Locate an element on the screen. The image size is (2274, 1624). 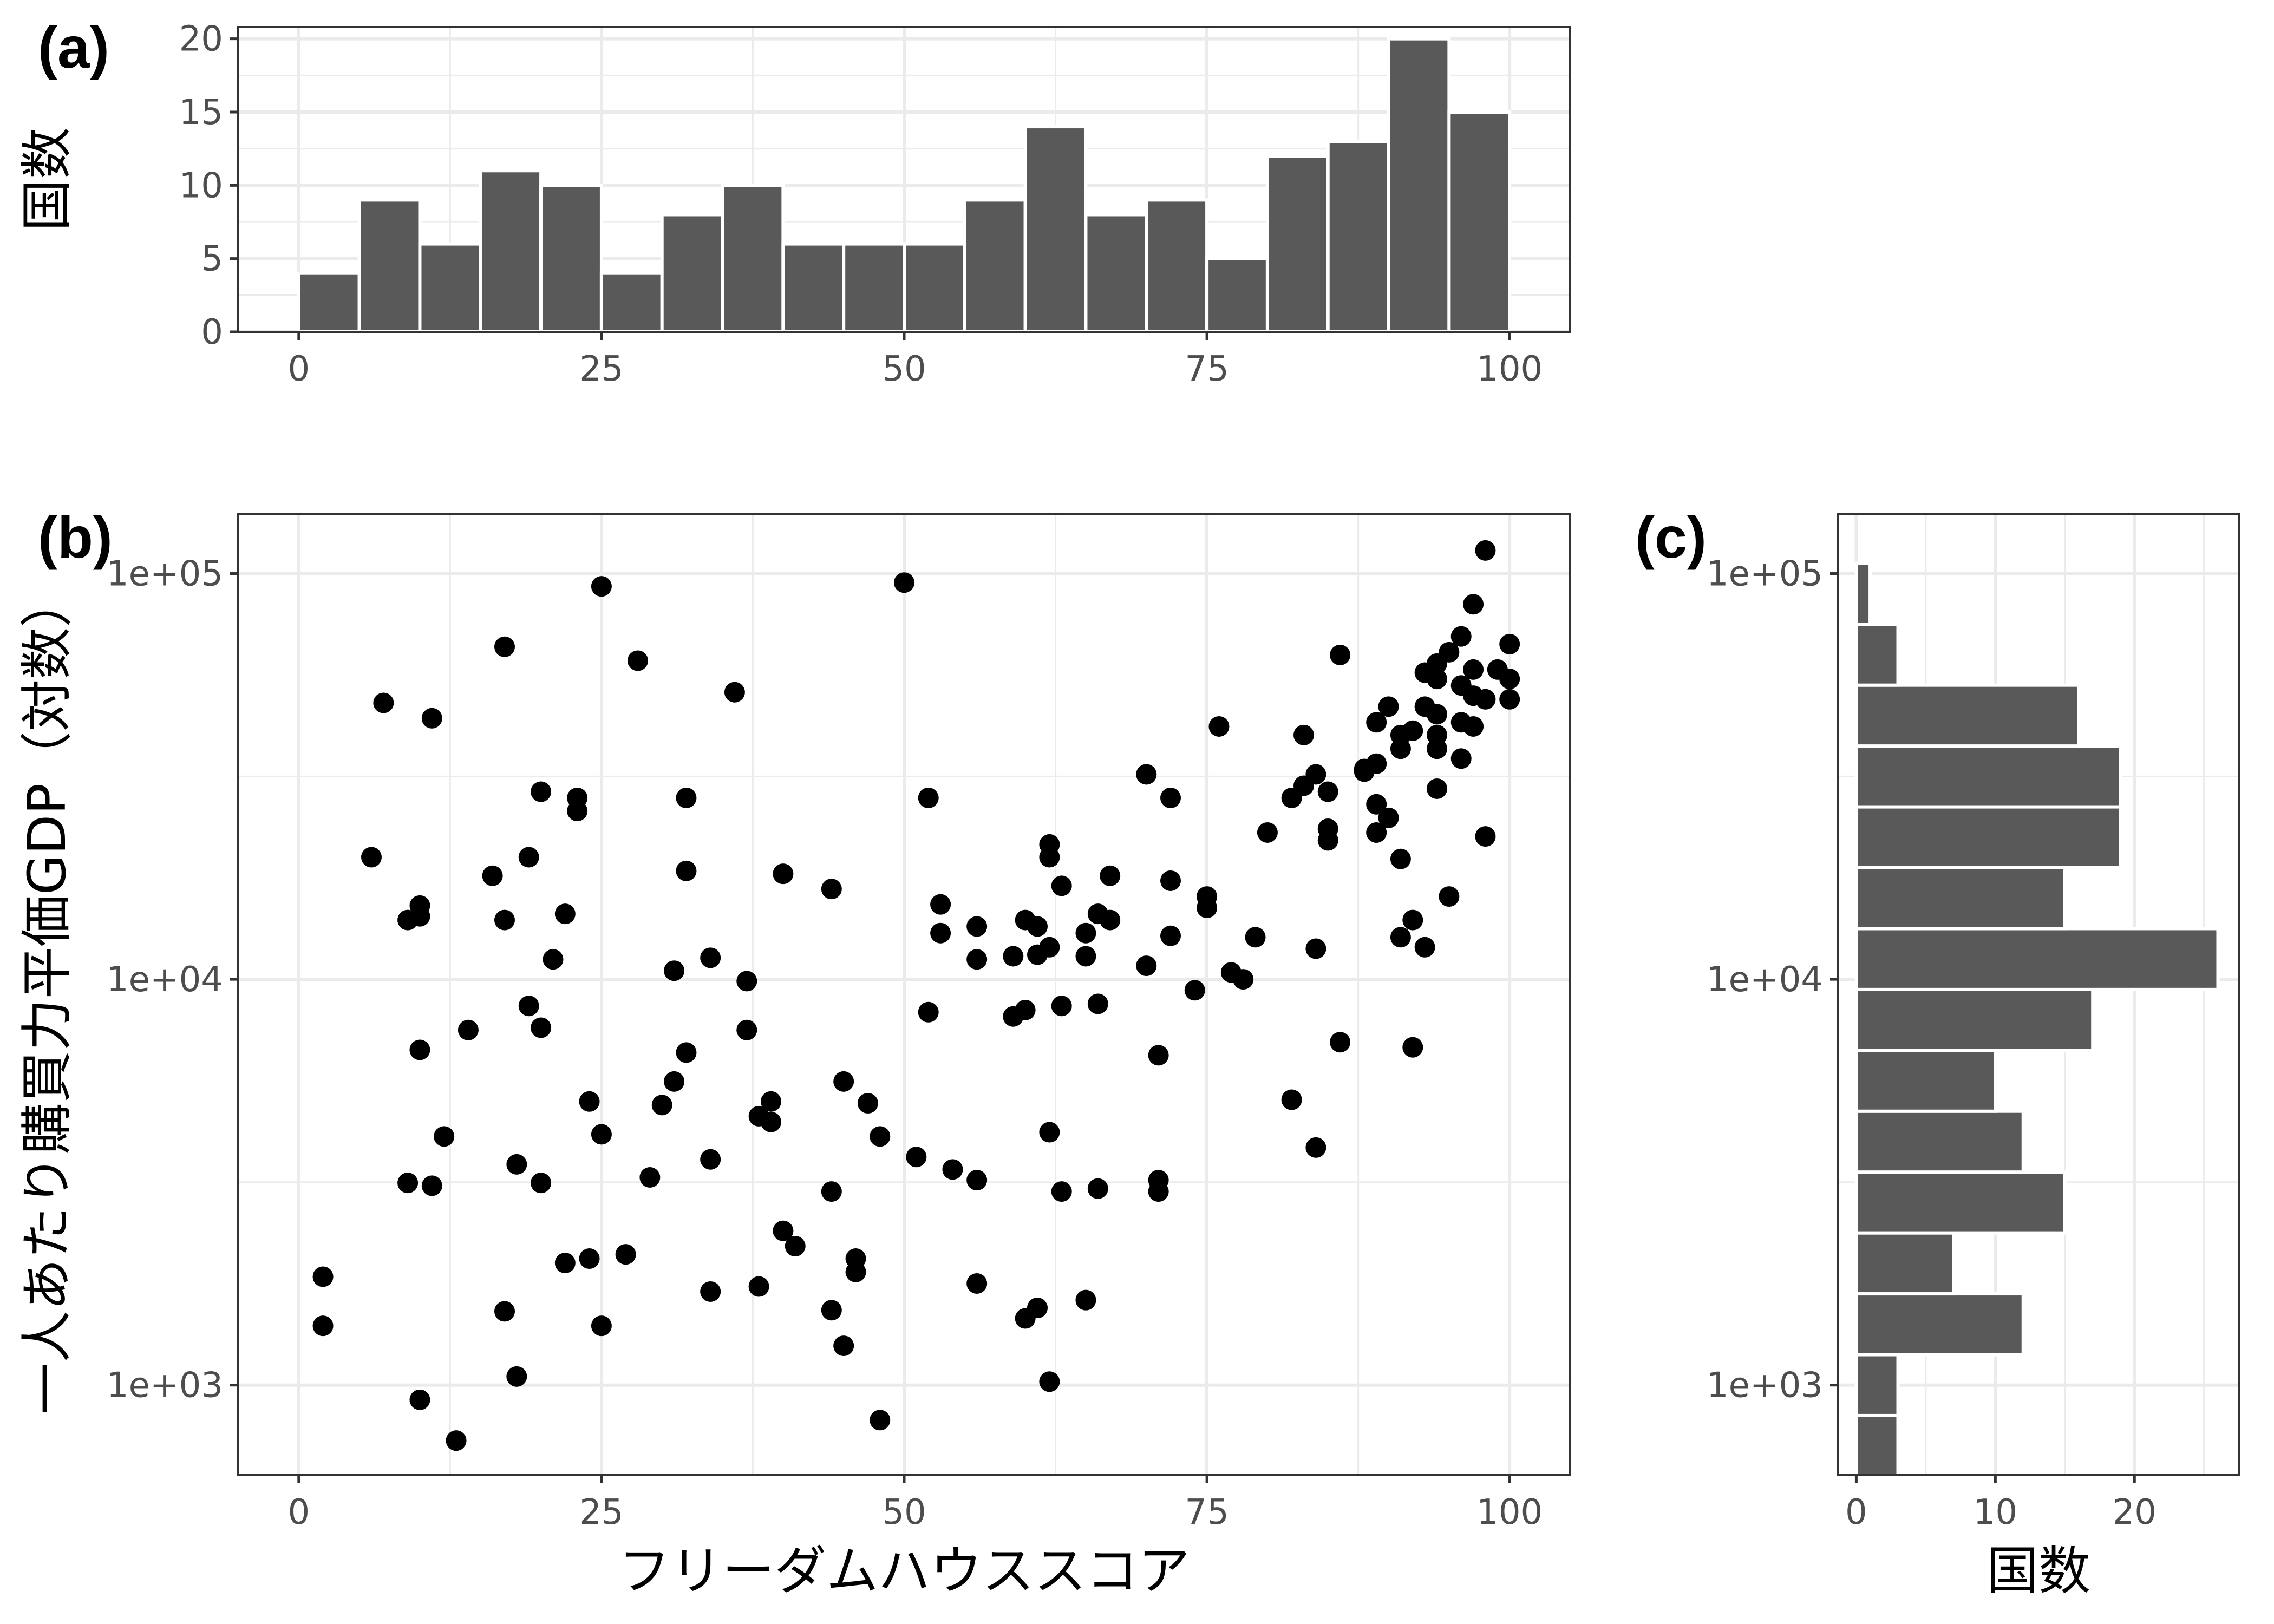
panel-b-x-axis-title: フリーダムハウススコア is located at coordinates (904, 1571).